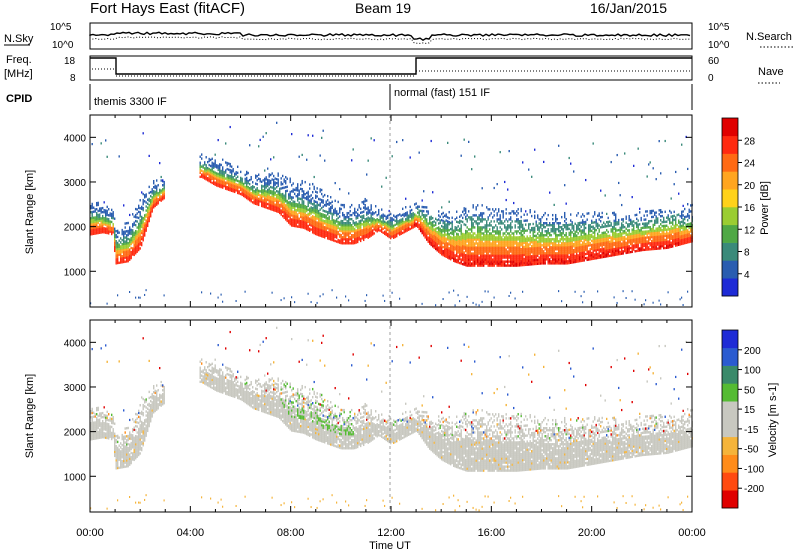 The width and height of the screenshot is (800, 554). I want to click on power-colorbar-tick-label: 8, so click(747, 253).